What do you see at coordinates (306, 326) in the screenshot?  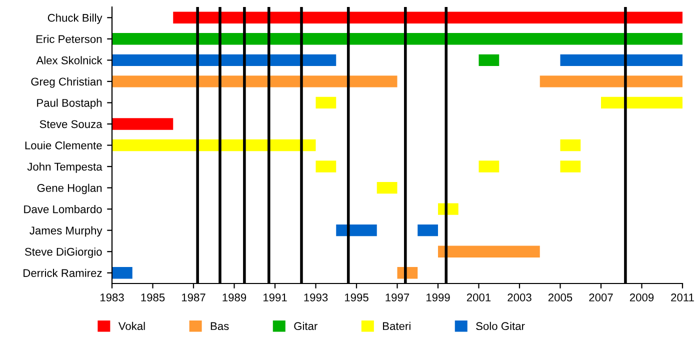 I see `legend-label: Gitar` at bounding box center [306, 326].